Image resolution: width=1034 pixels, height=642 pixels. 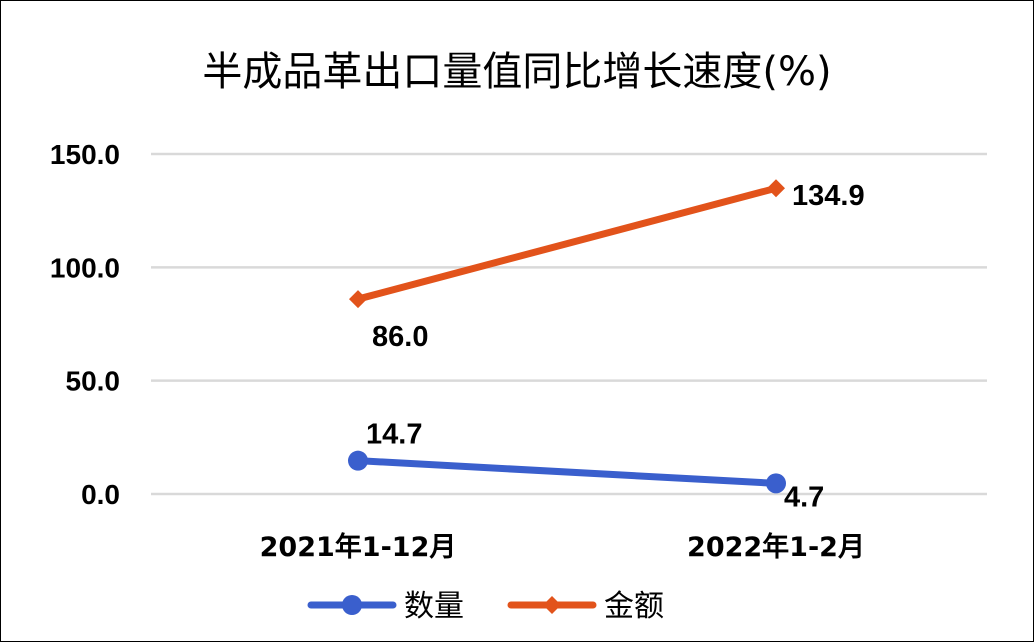 I want to click on y-axis-ticks: 0.0 50.0 100.0 150.0, so click(x=85, y=324).